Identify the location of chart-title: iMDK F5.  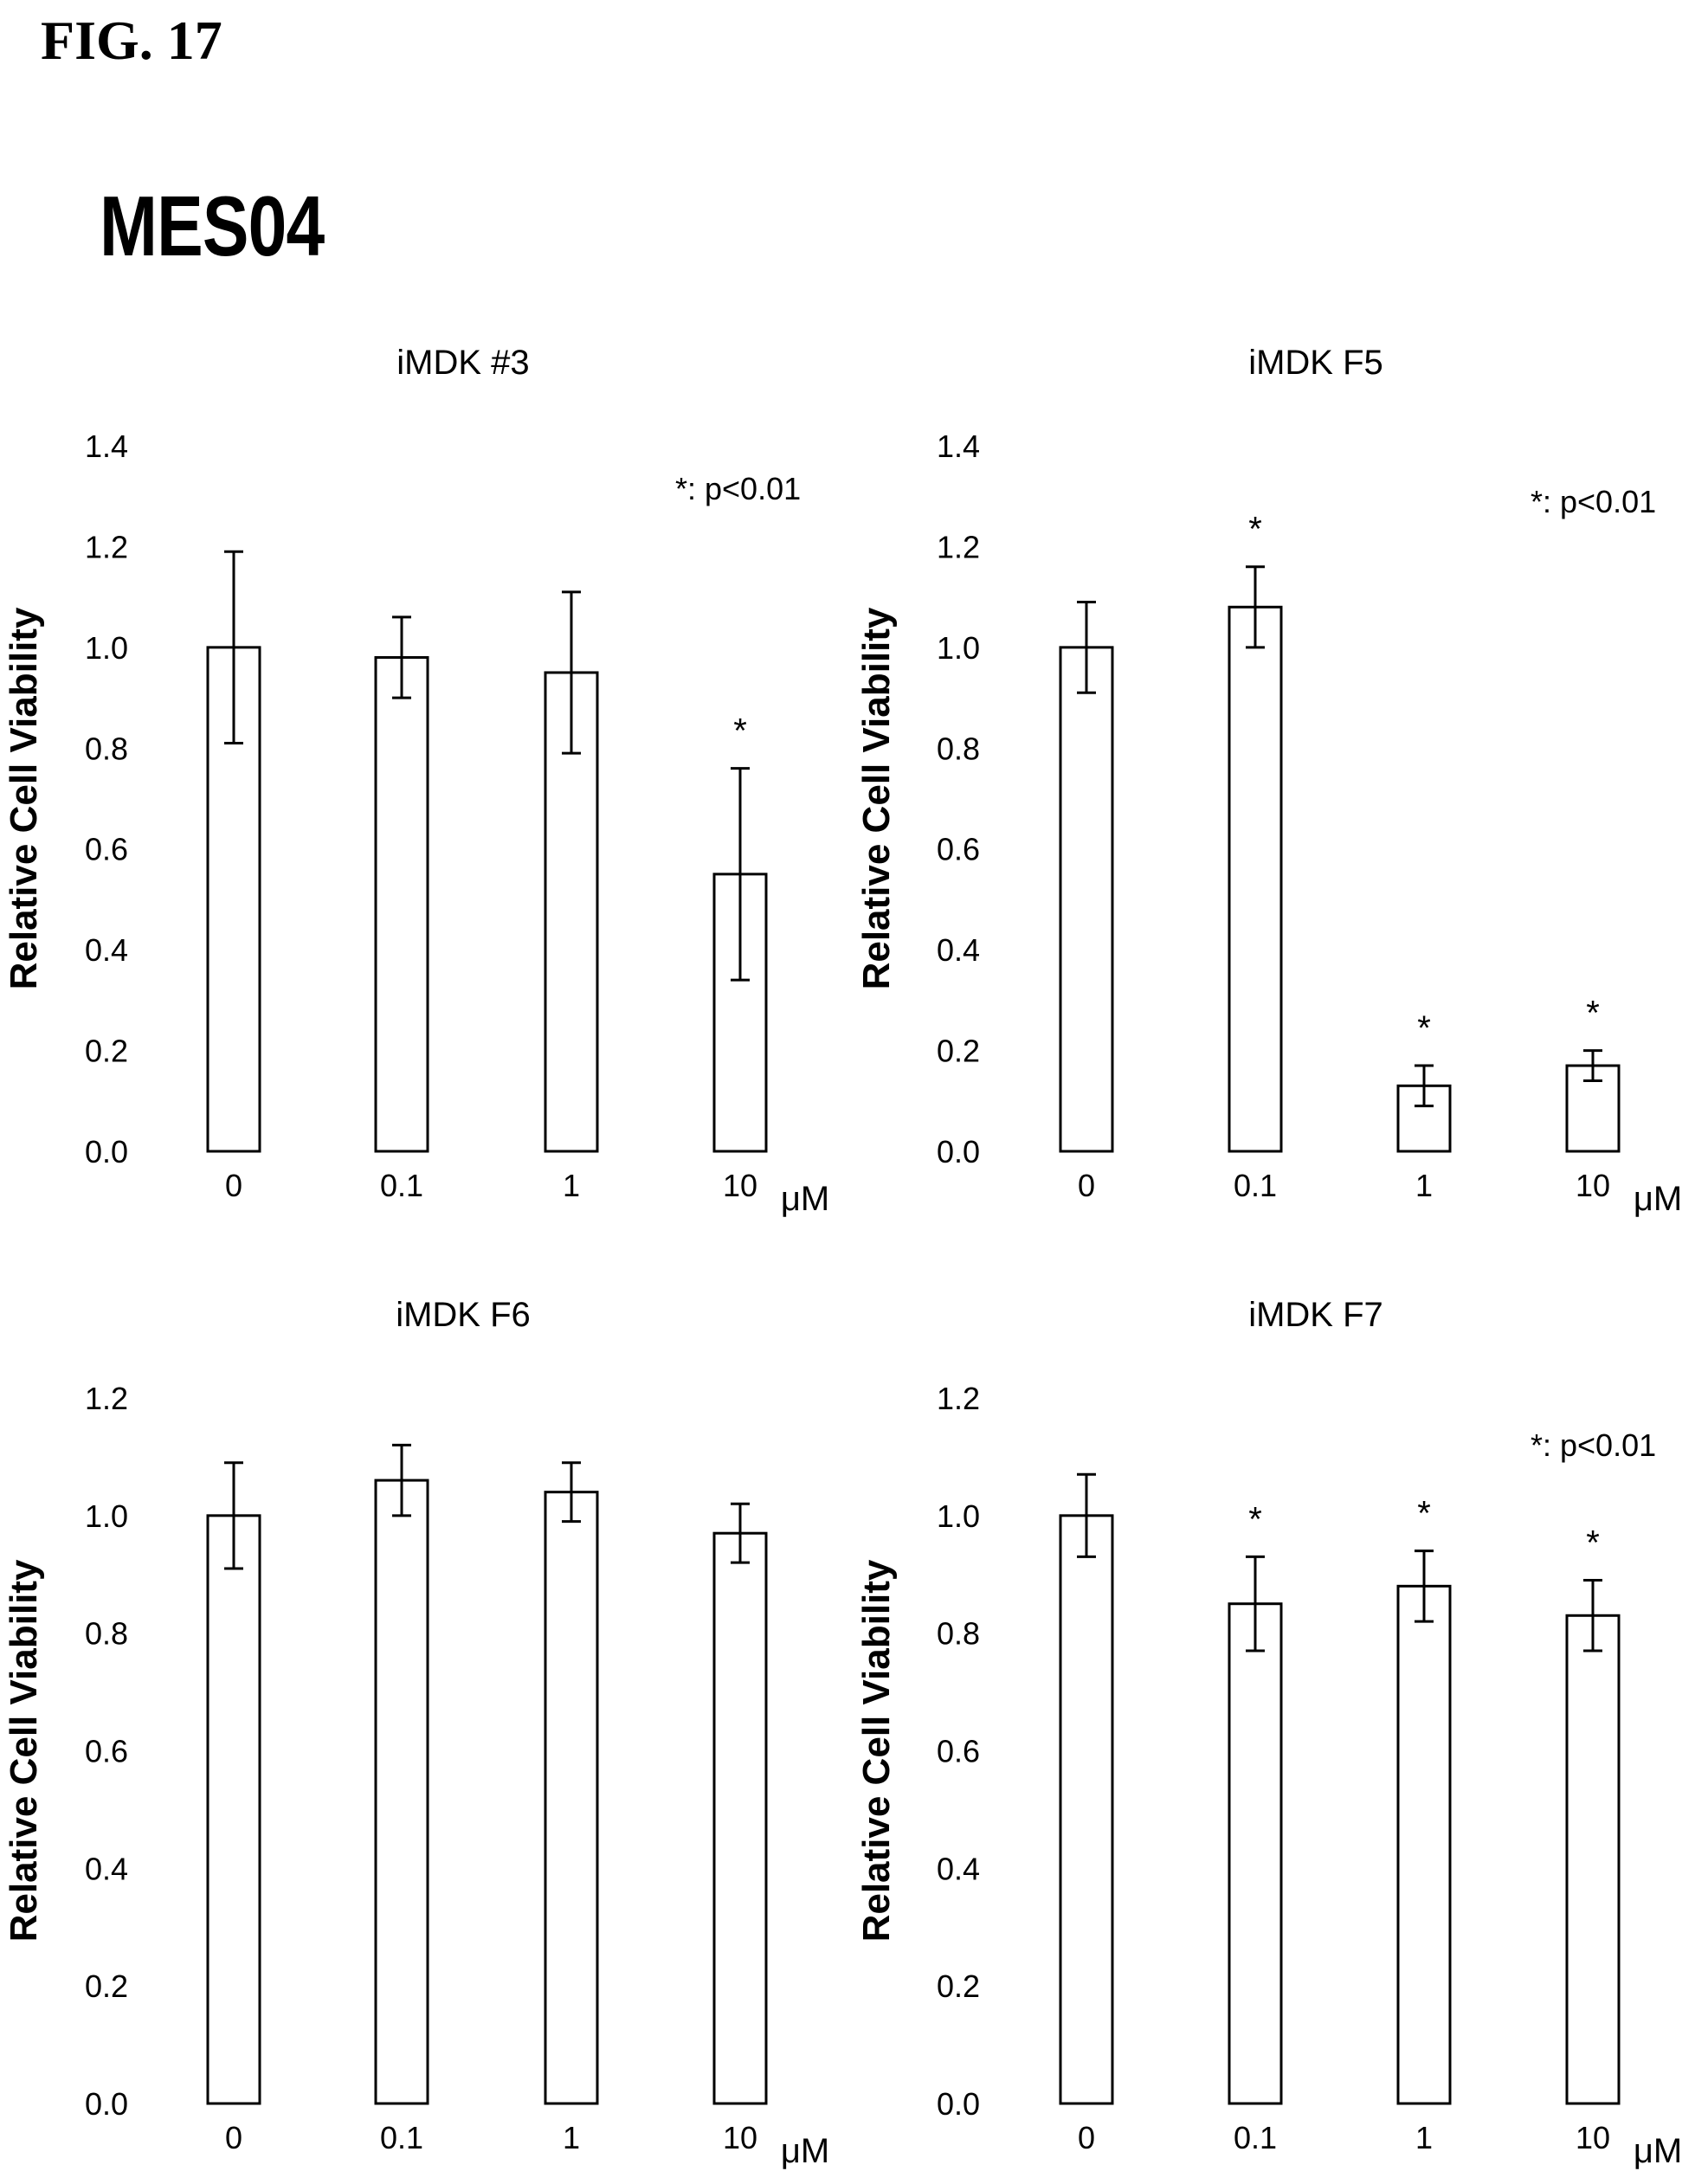
(1315, 363).